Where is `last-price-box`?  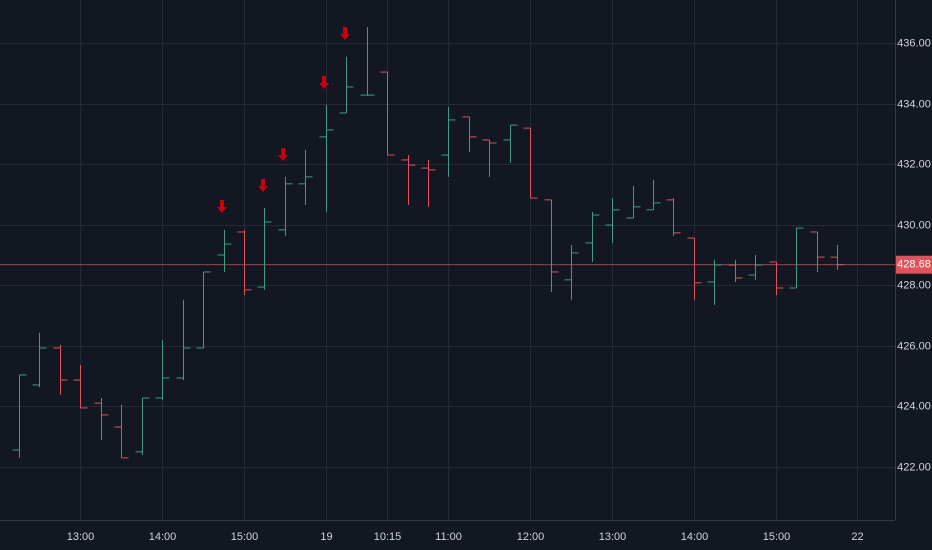 last-price-box is located at coordinates (914, 264).